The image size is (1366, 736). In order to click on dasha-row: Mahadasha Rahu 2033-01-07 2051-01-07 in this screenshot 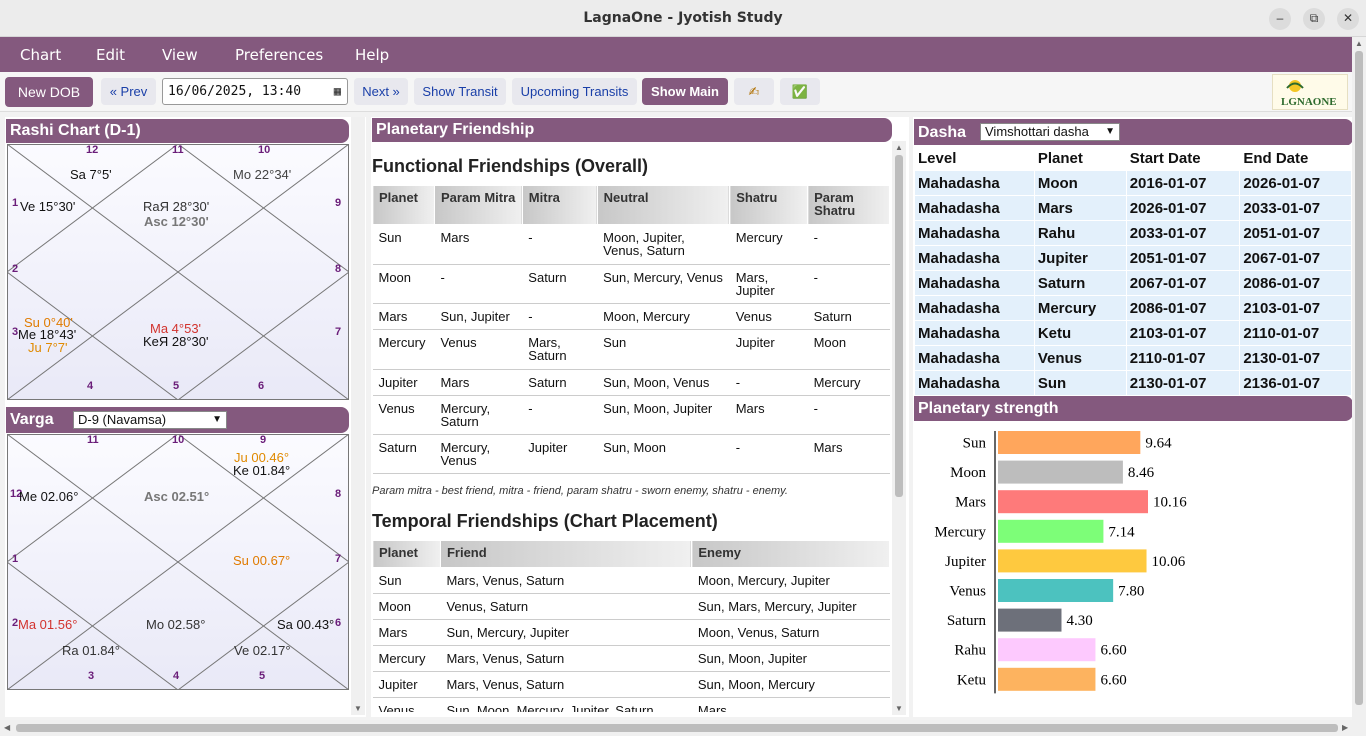, I will do `click(1133, 233)`.